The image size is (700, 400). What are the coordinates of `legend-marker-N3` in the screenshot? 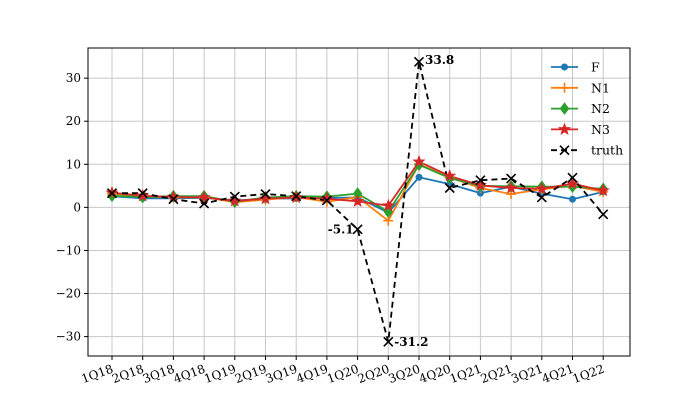 It's located at (564, 129).